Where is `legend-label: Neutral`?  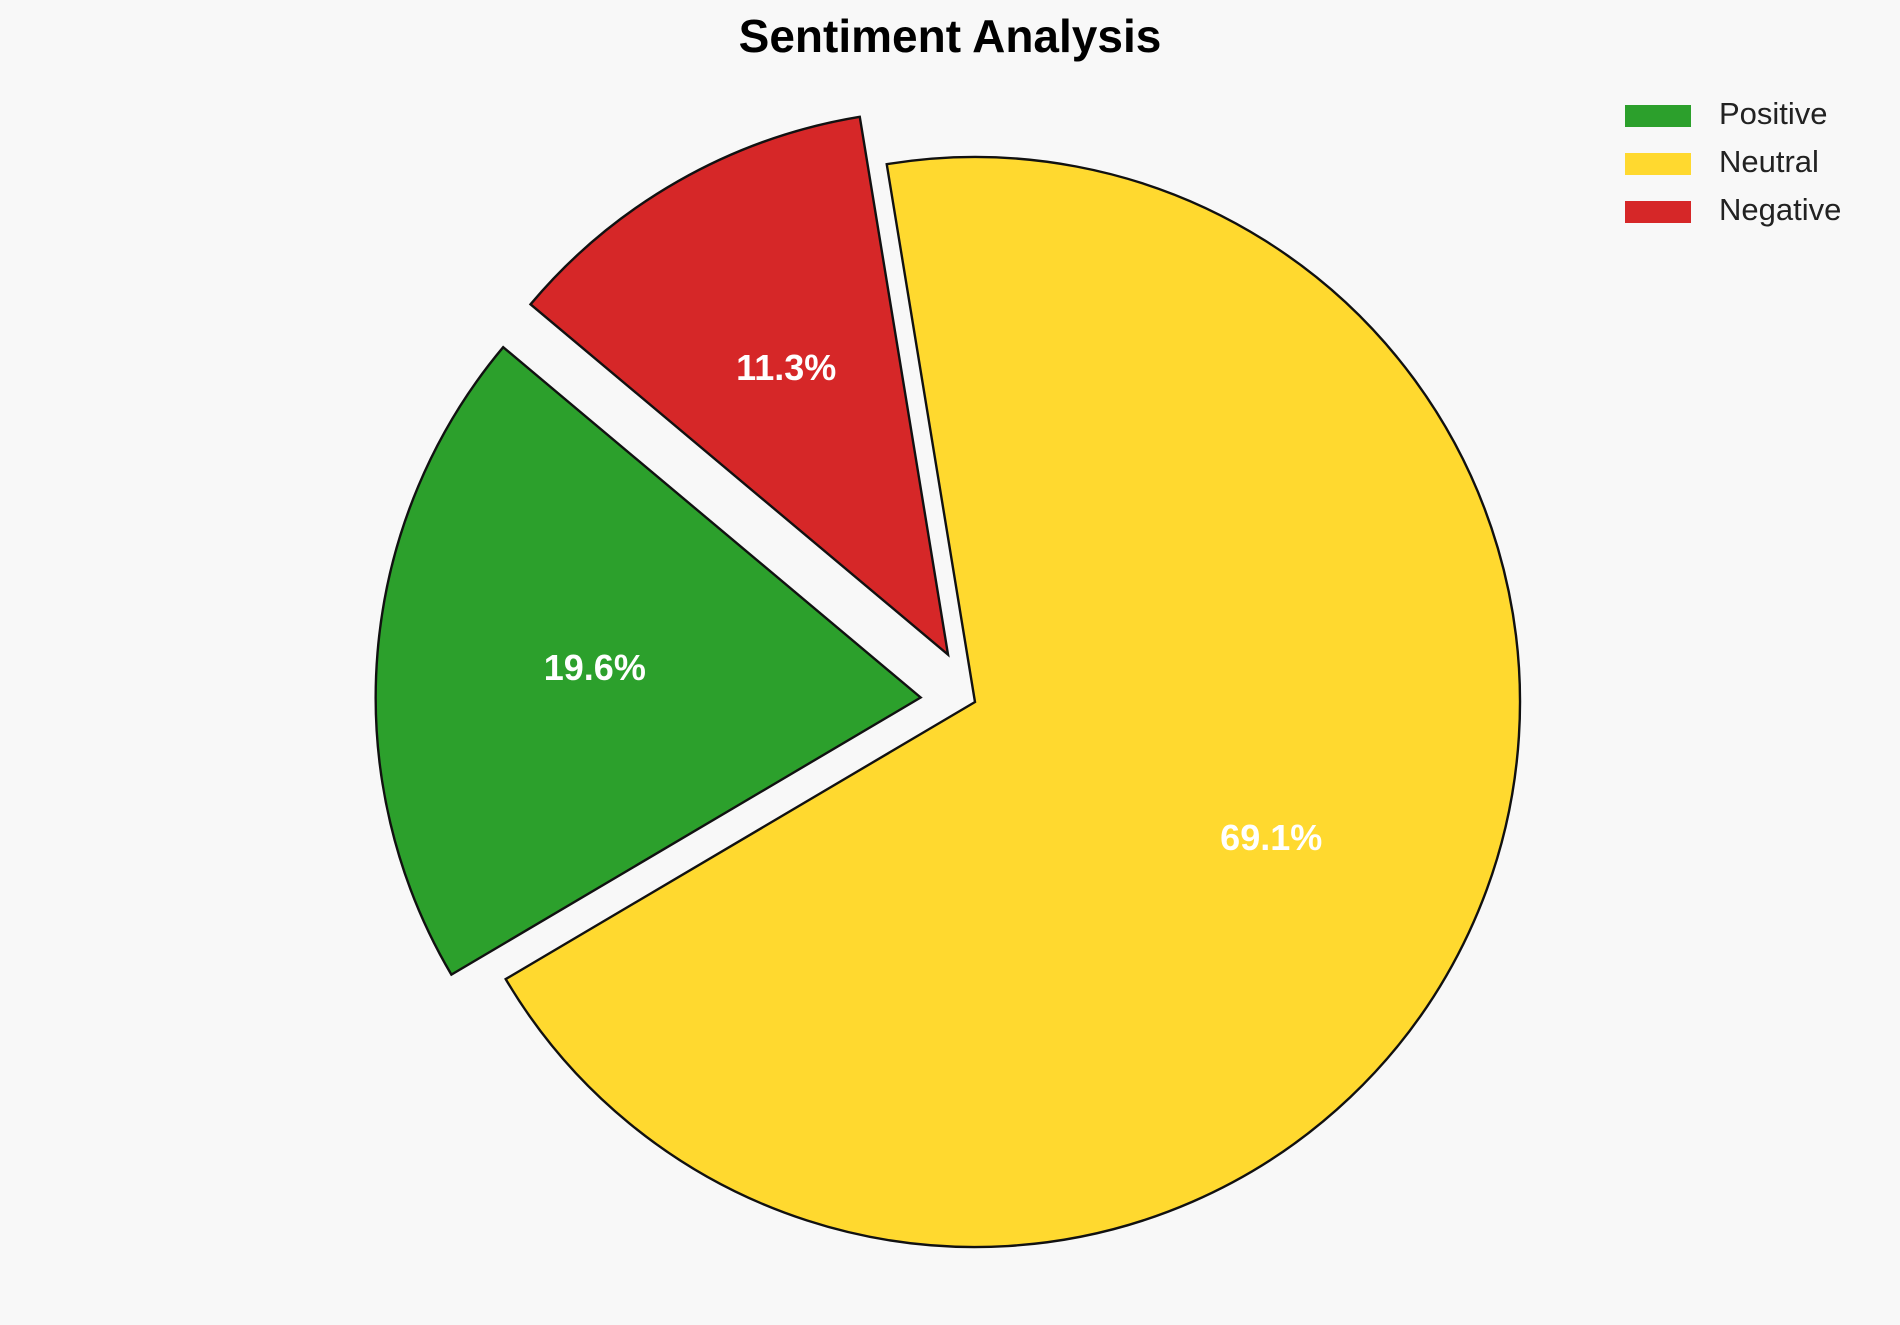
legend-label: Neutral is located at coordinates (1769, 161).